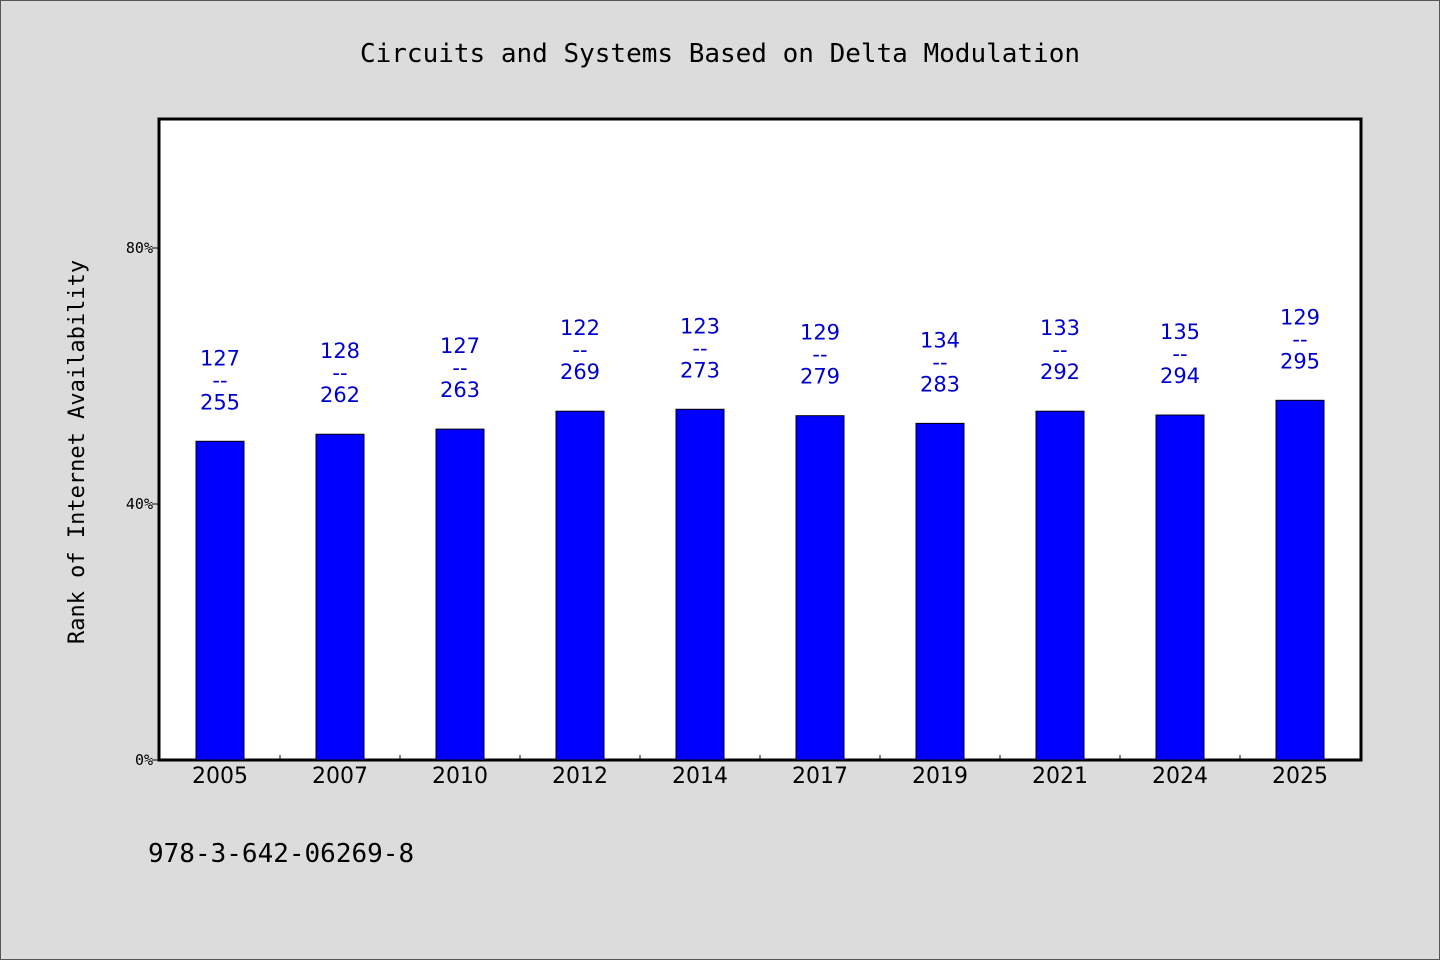  Describe the element at coordinates (340, 776) in the screenshot. I see `x-tick-label-2007: 2007` at that location.